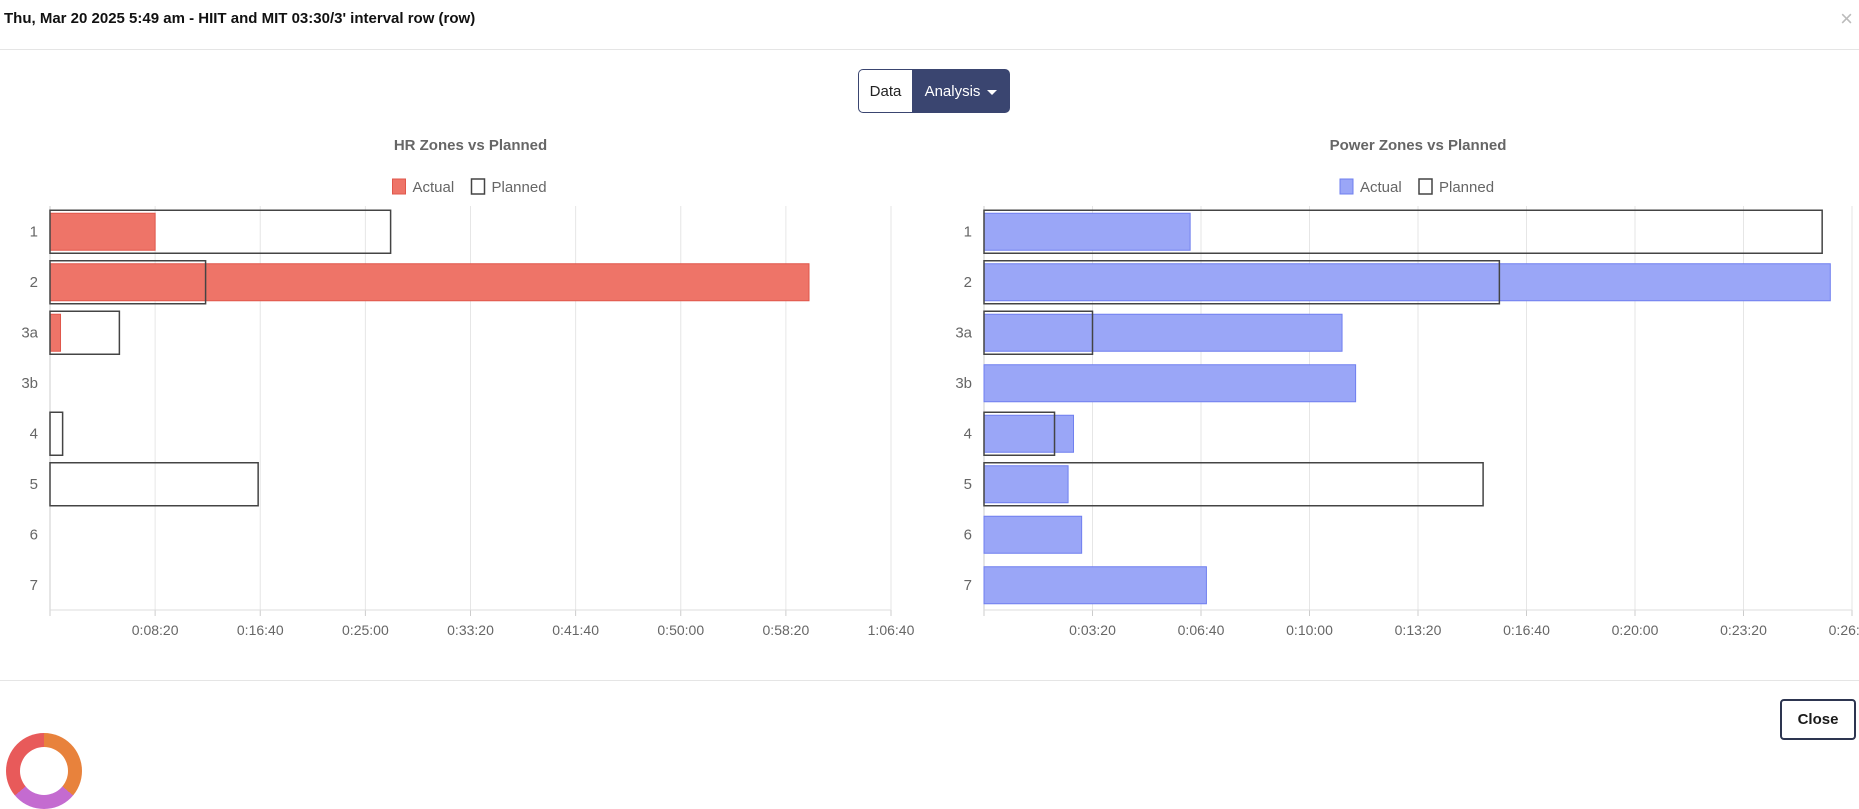 The image size is (1859, 809). Describe the element at coordinates (1418, 145) in the screenshot. I see `chart-title: Power Zones vs Planned` at that location.